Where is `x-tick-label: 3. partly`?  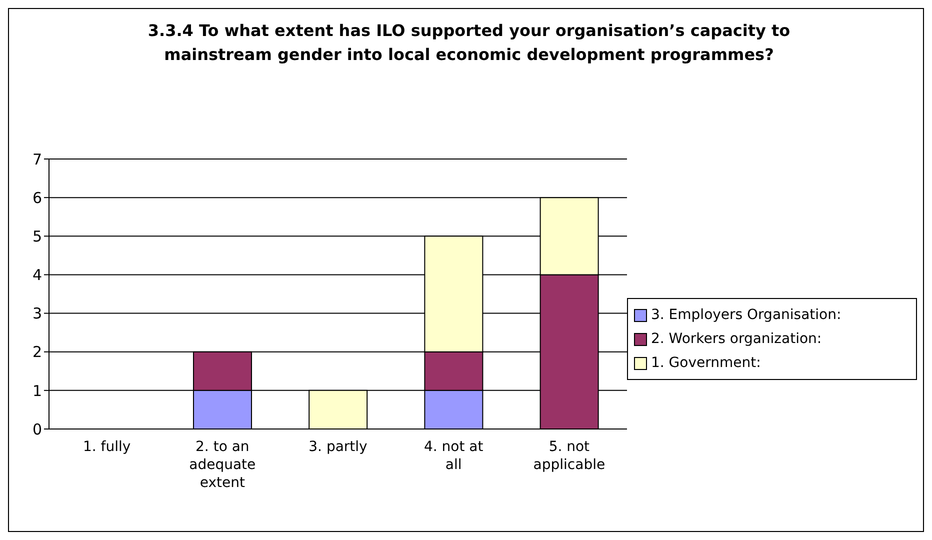 x-tick-label: 3. partly is located at coordinates (338, 447).